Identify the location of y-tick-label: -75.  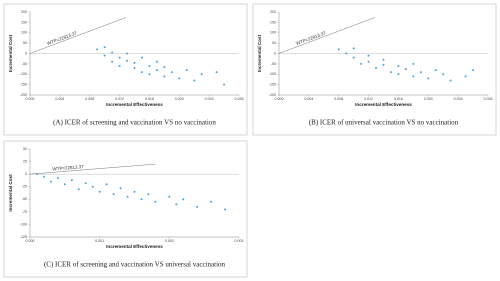
(24, 212).